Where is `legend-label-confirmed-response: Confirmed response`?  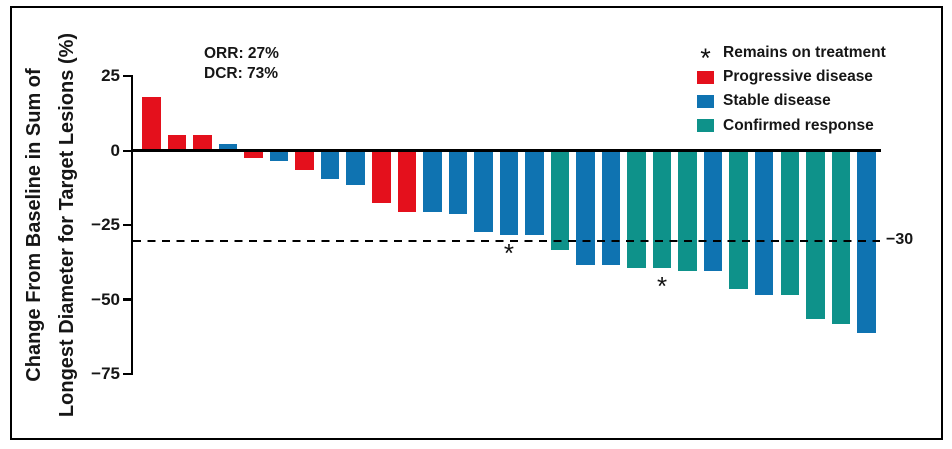
legend-label-confirmed-response: Confirmed response is located at coordinates (798, 125).